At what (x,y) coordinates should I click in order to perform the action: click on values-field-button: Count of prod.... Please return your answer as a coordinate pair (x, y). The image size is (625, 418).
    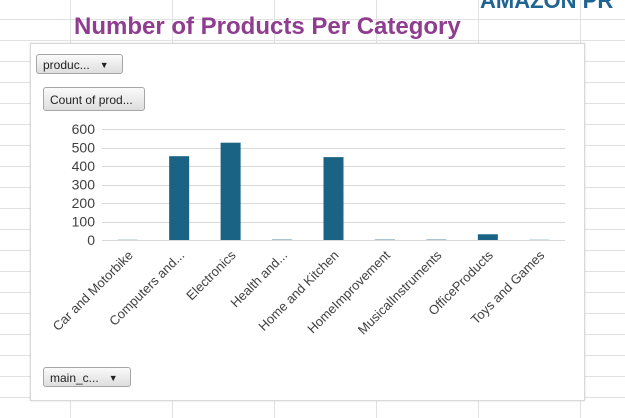
    Looking at the image, I should click on (94, 99).